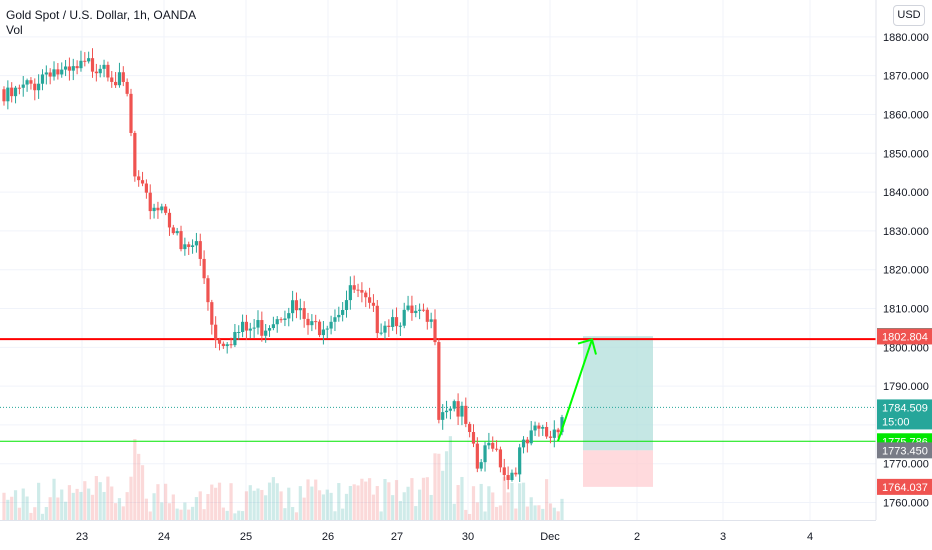 Image resolution: width=932 pixels, height=550 pixels. Describe the element at coordinates (906, 387) in the screenshot. I see `y-tick-label: 1790.000` at that location.